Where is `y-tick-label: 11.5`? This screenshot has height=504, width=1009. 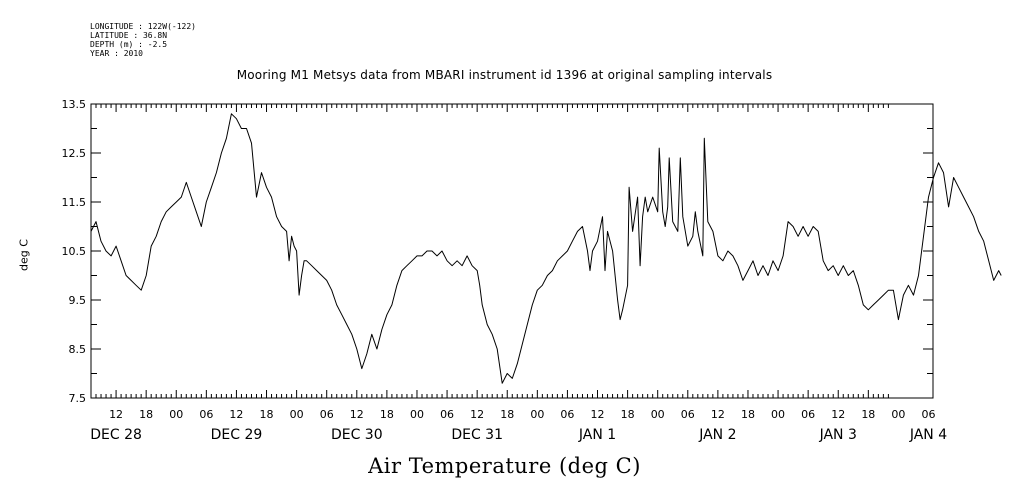
y-tick-label: 11.5 is located at coordinates (74, 202).